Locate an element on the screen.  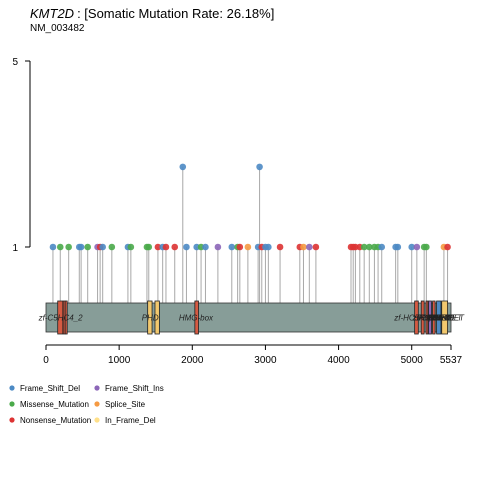
domain-label: PostSET is located at coordinates (449, 318).